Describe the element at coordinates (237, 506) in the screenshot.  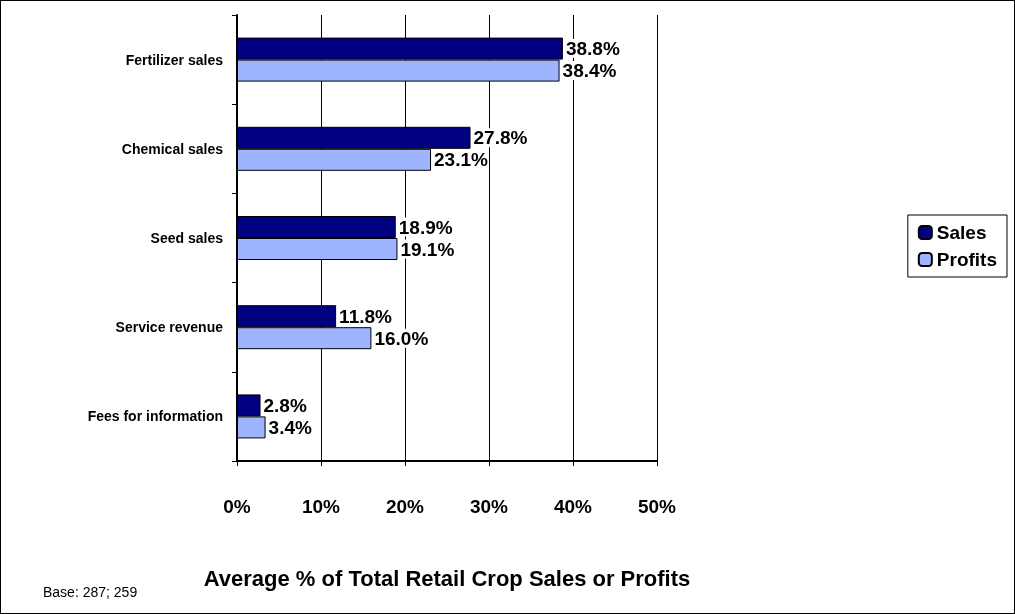
I see `x-tick-label: 0%` at that location.